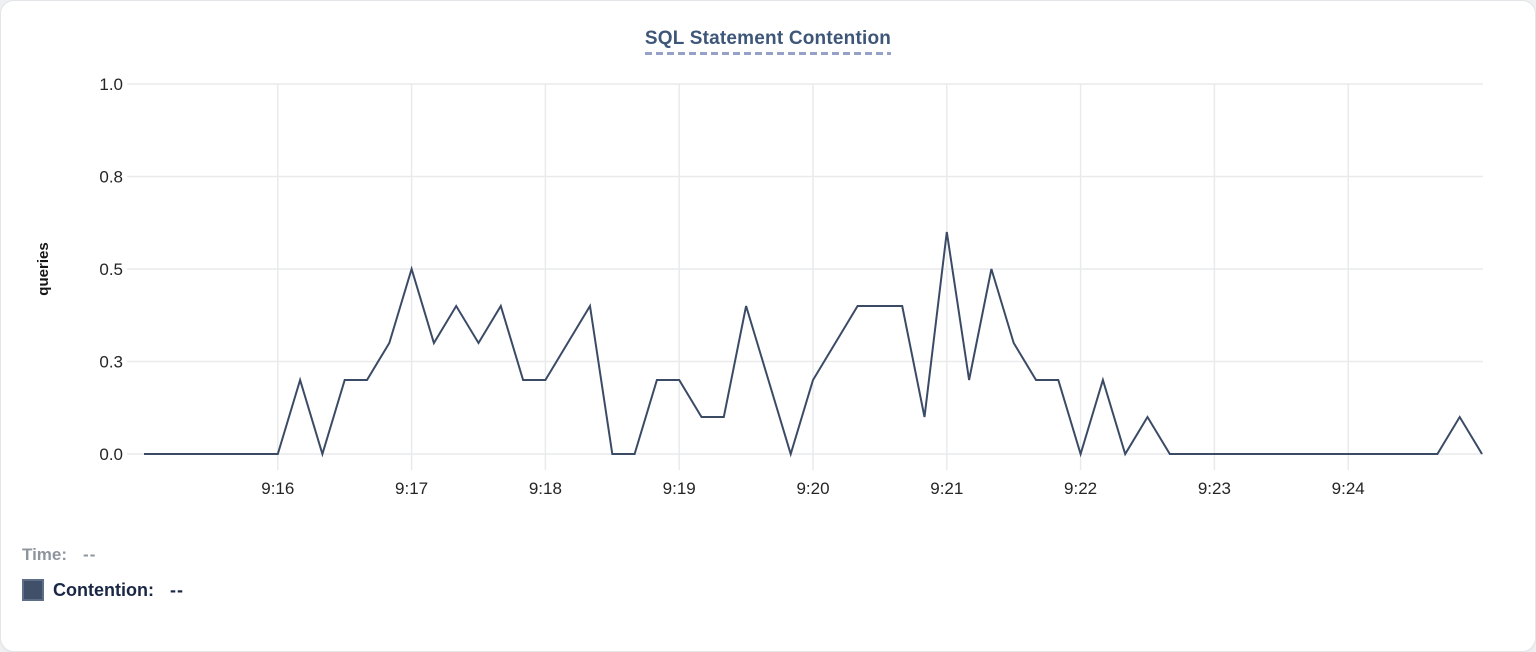  What do you see at coordinates (176, 589) in the screenshot?
I see `legend-contention-value: --` at bounding box center [176, 589].